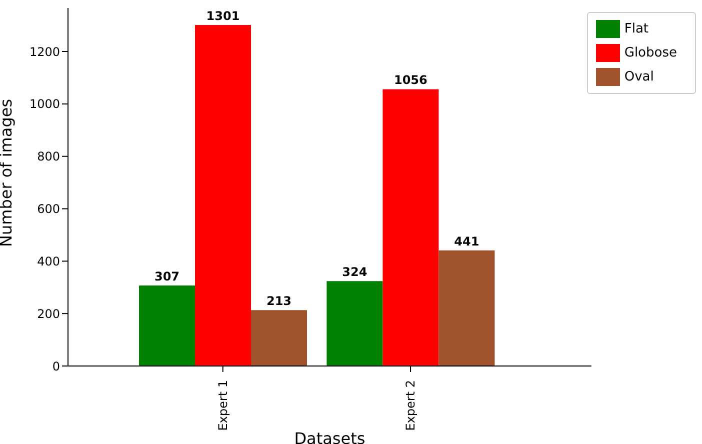 This screenshot has width=702, height=444. I want to click on data-label: 324, so click(355, 272).